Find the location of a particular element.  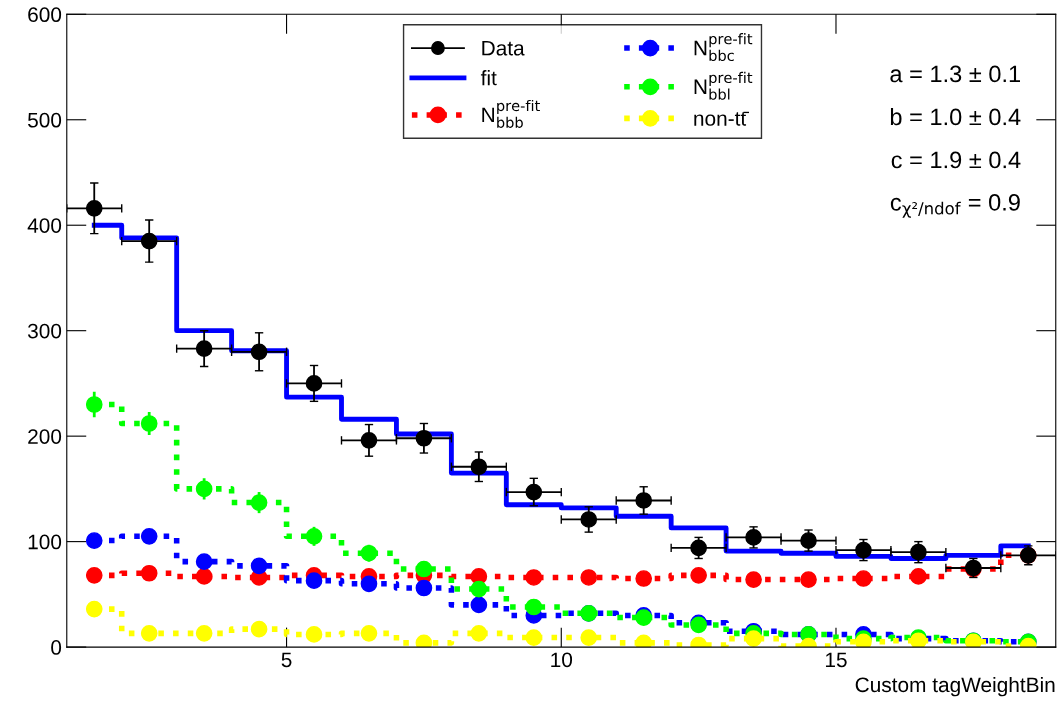

legend-label: Data is located at coordinates (503, 48).